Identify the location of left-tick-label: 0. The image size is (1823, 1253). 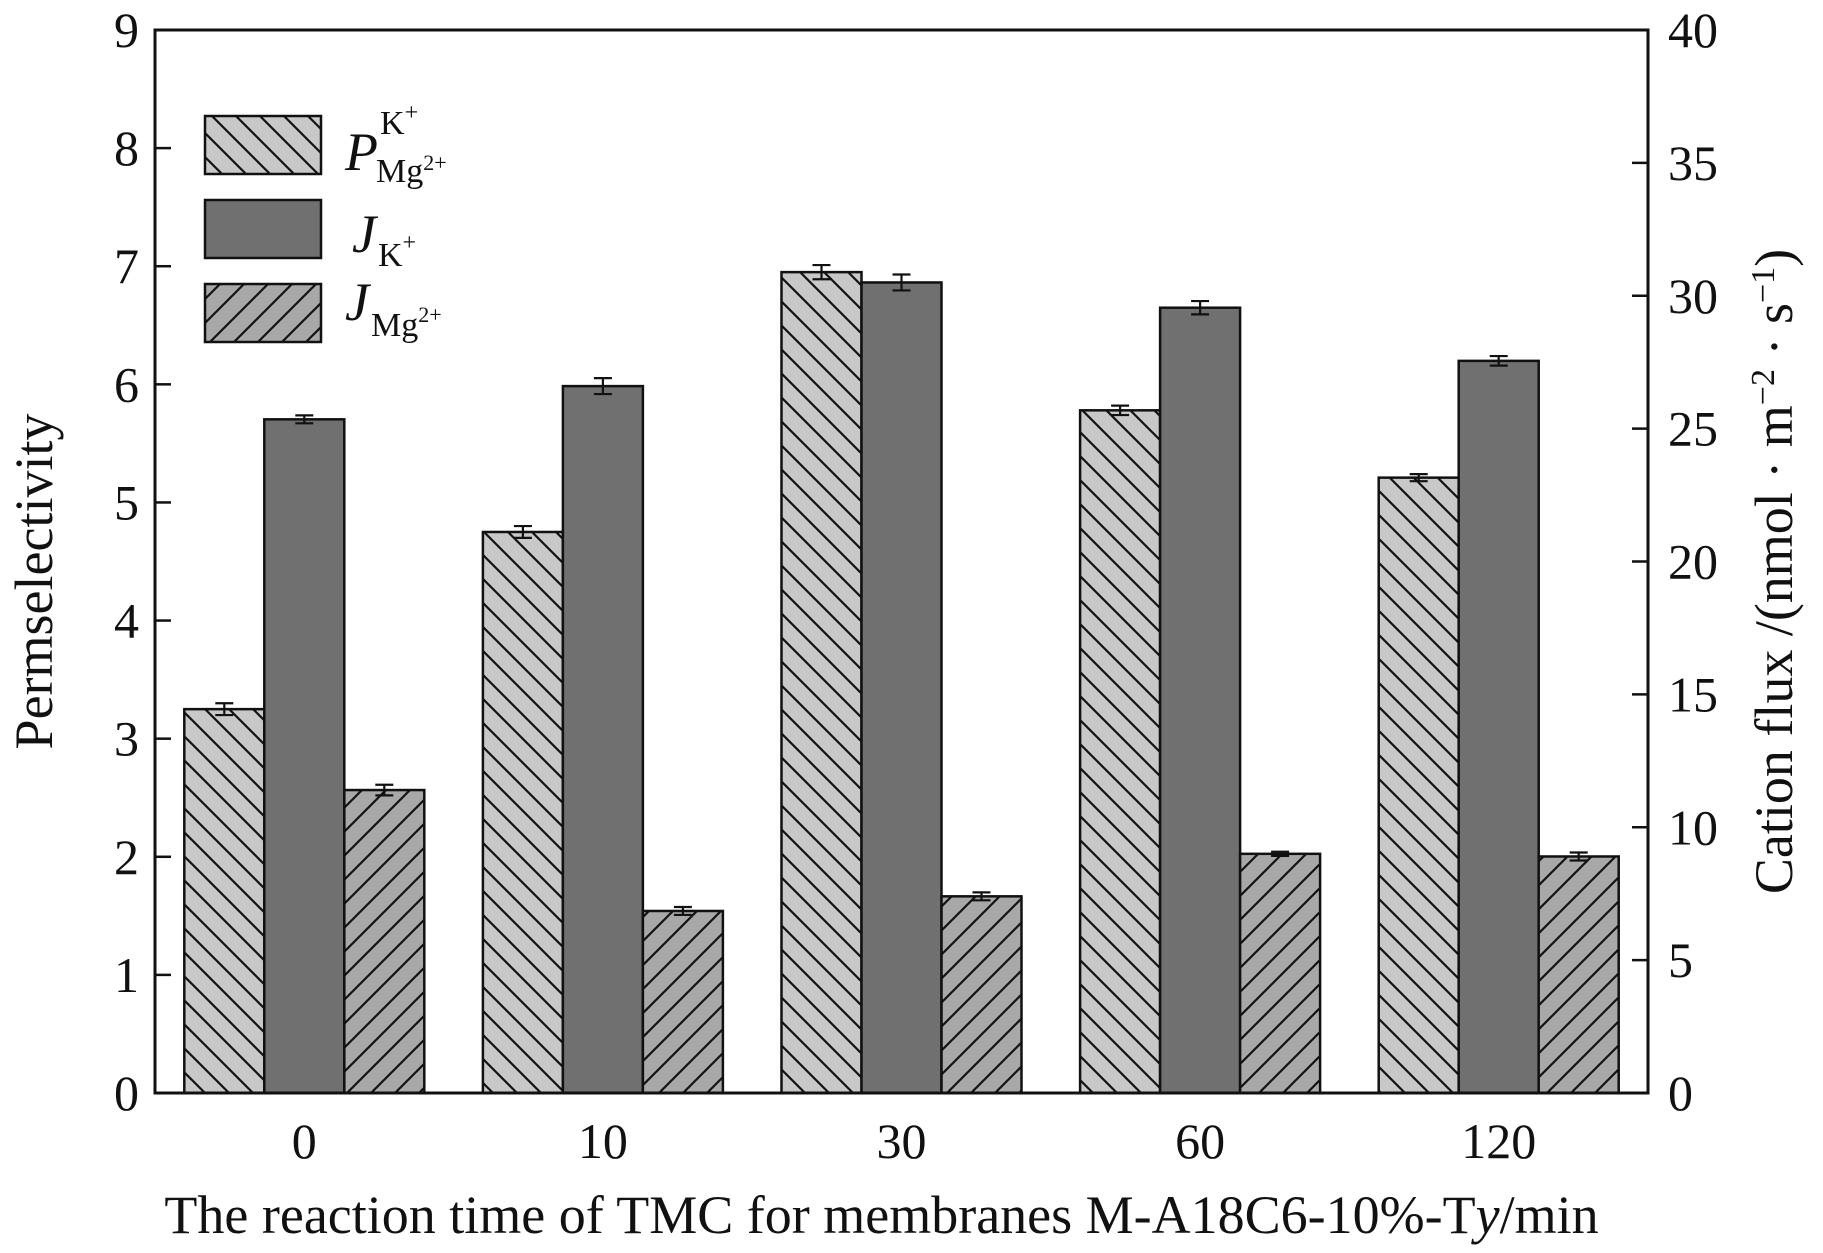
(126, 1093).